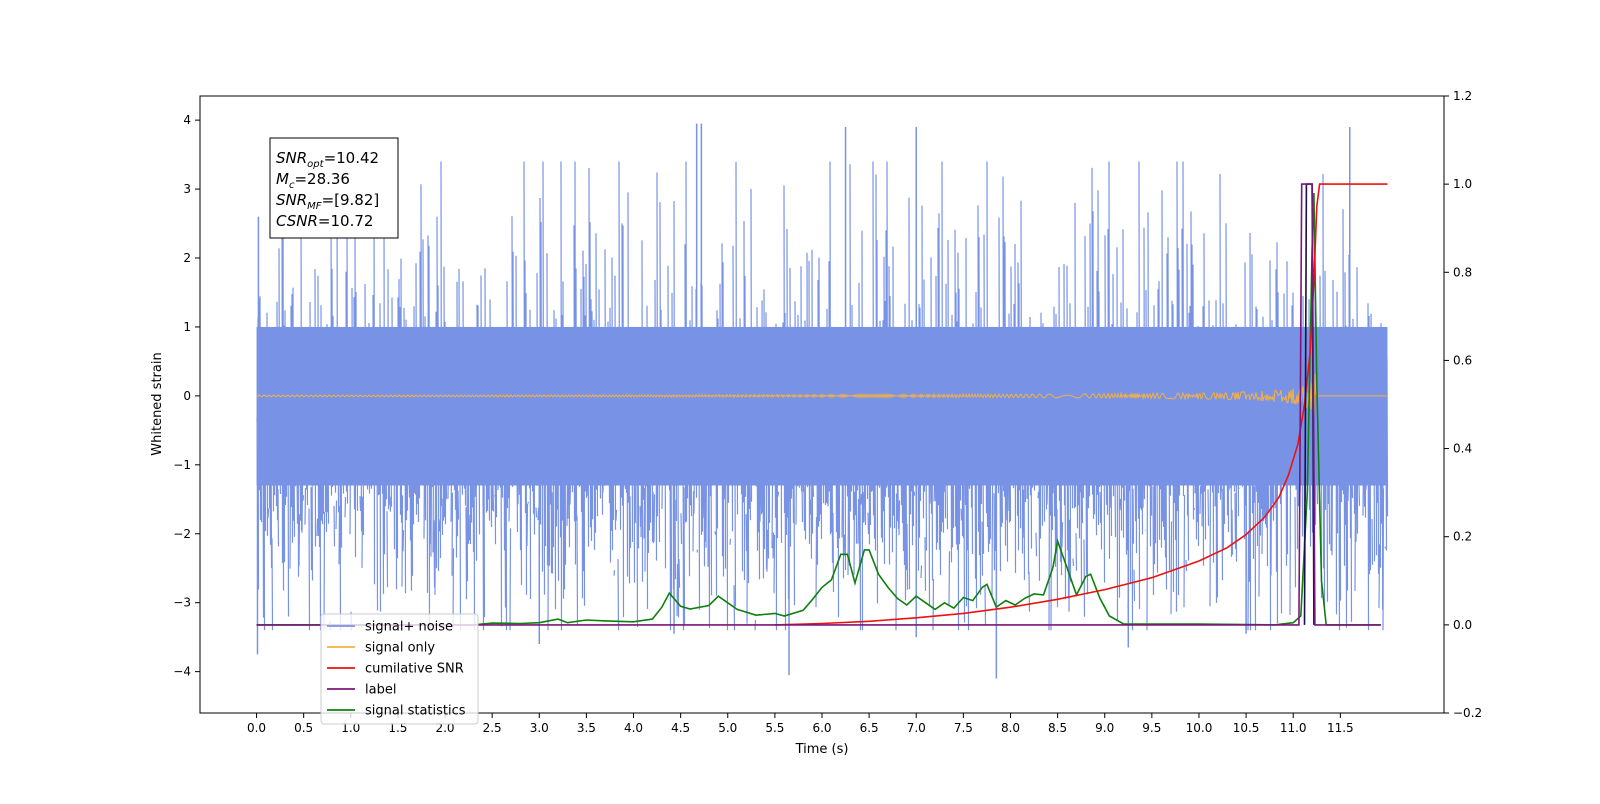 The height and width of the screenshot is (804, 1600). Describe the element at coordinates (1467, 713) in the screenshot. I see `y2-tick-label: −0.2` at that location.